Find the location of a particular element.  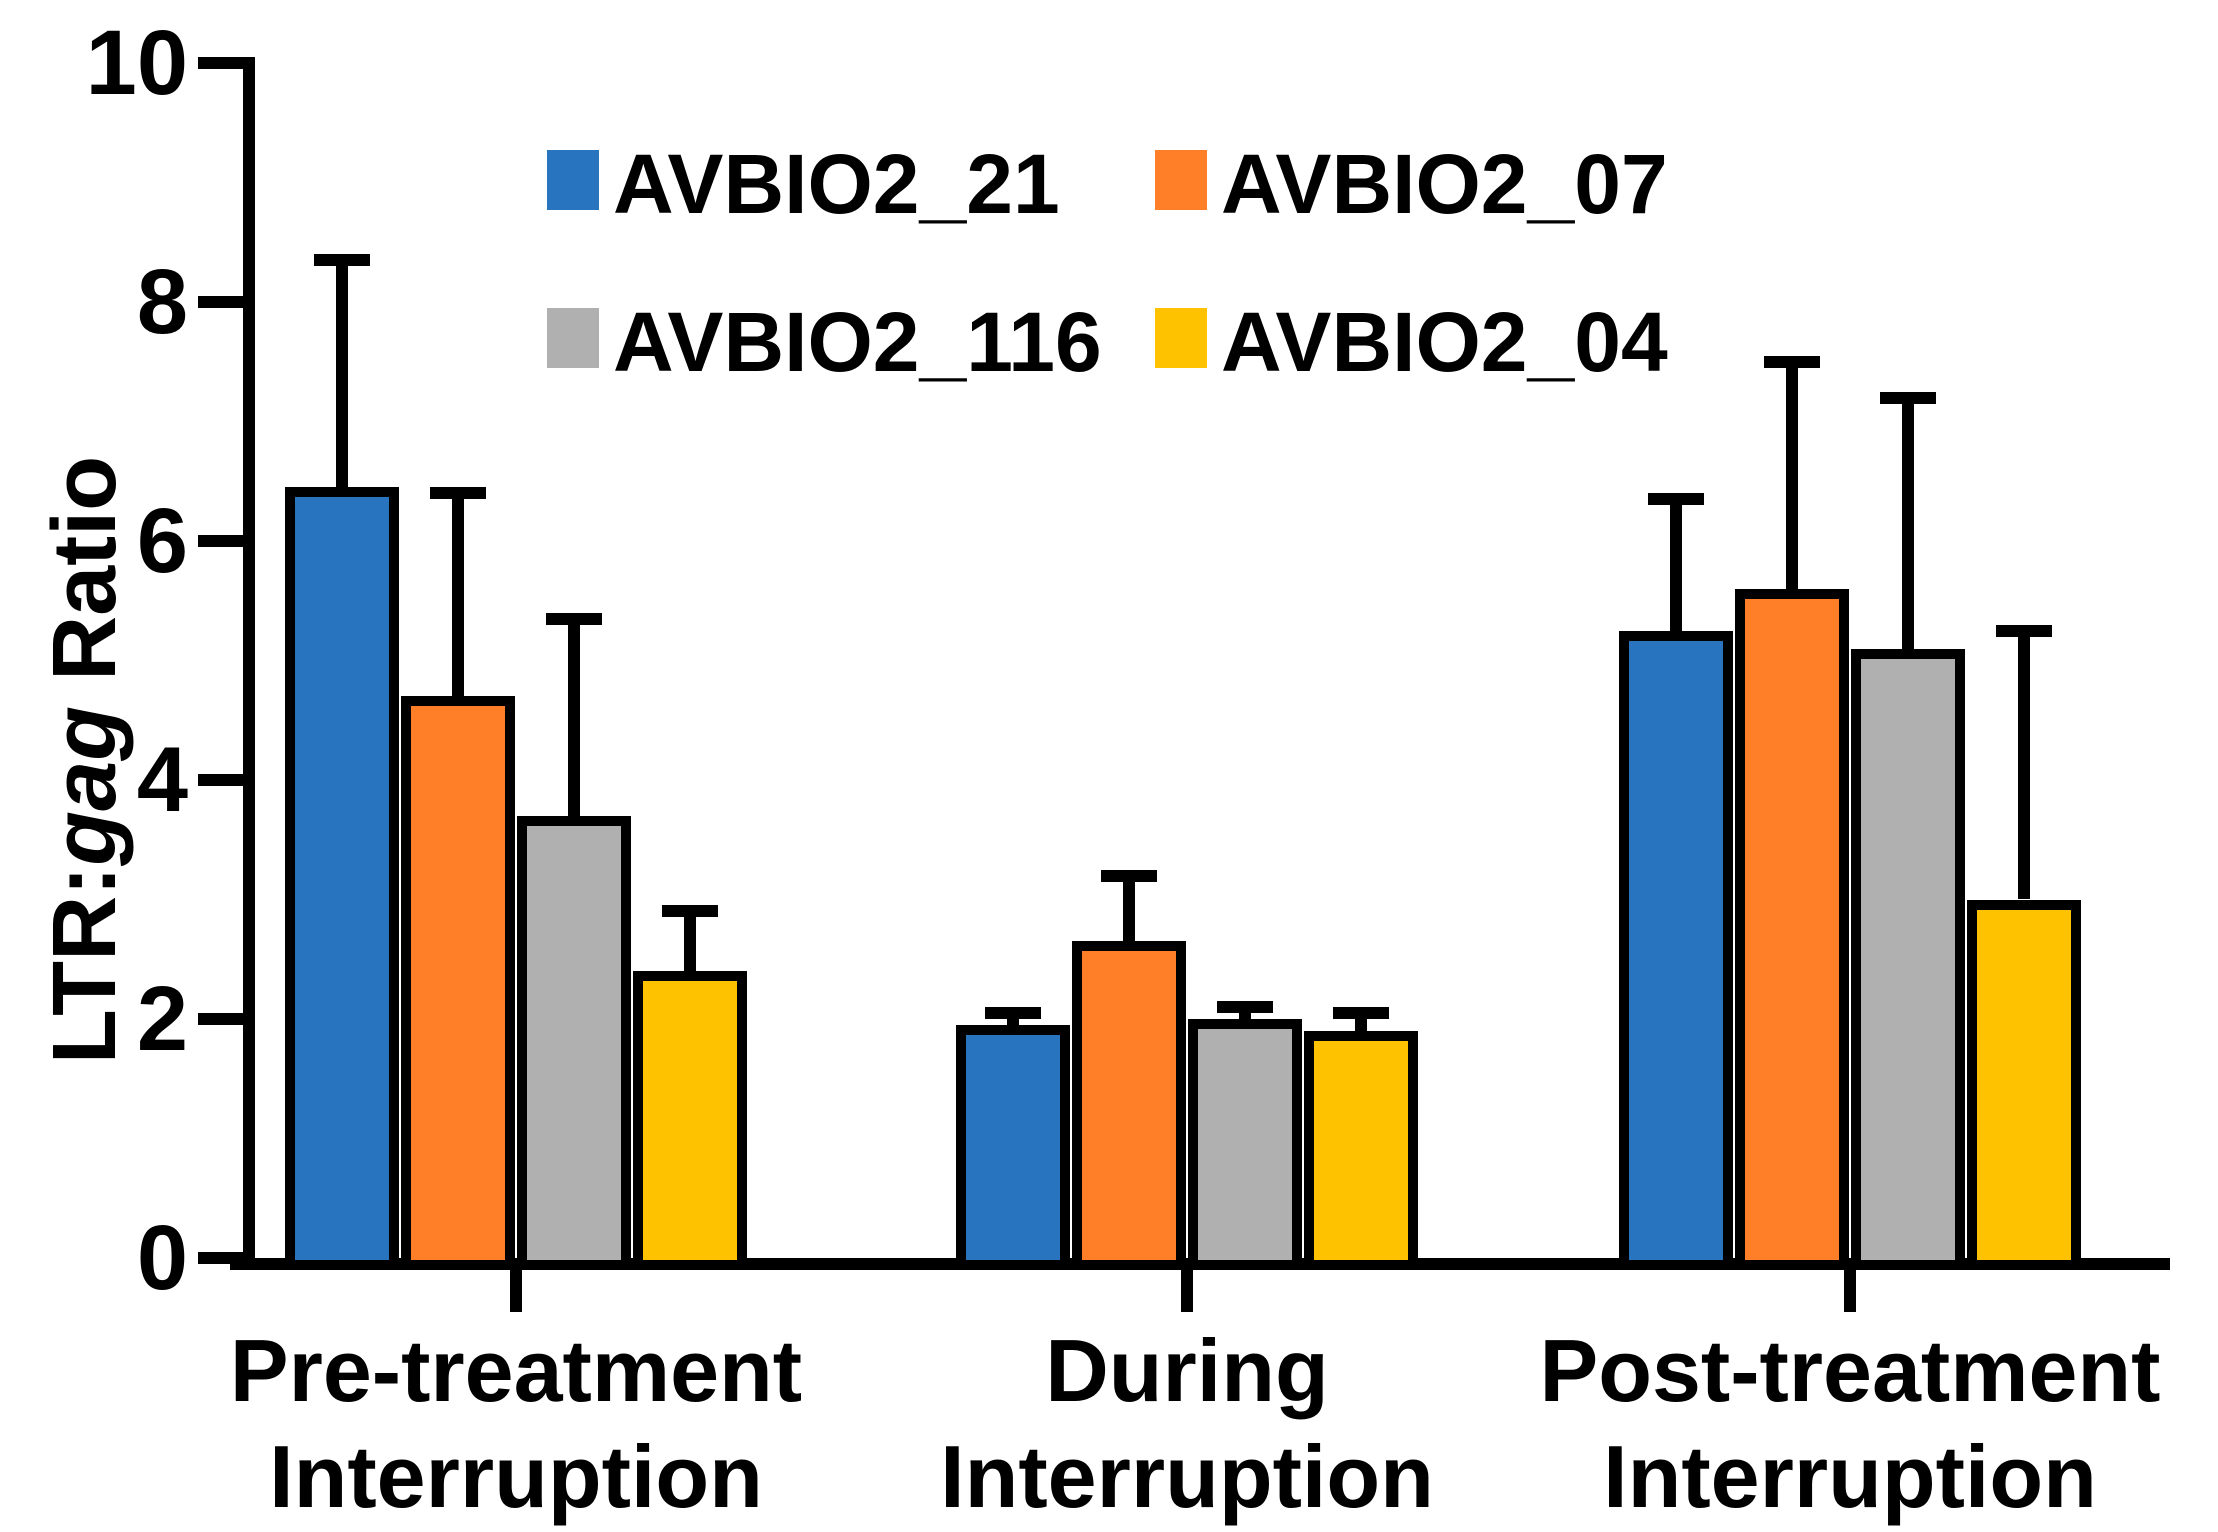

x-category-label-line: During is located at coordinates (1187, 1370).